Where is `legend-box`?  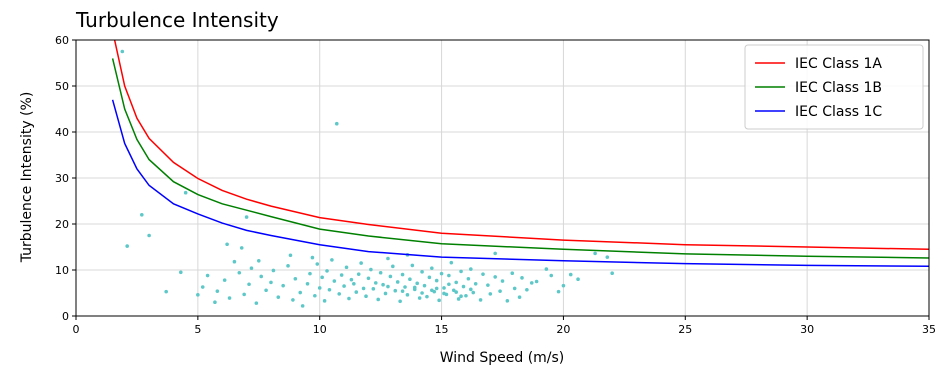
legend-box is located at coordinates (834, 87).